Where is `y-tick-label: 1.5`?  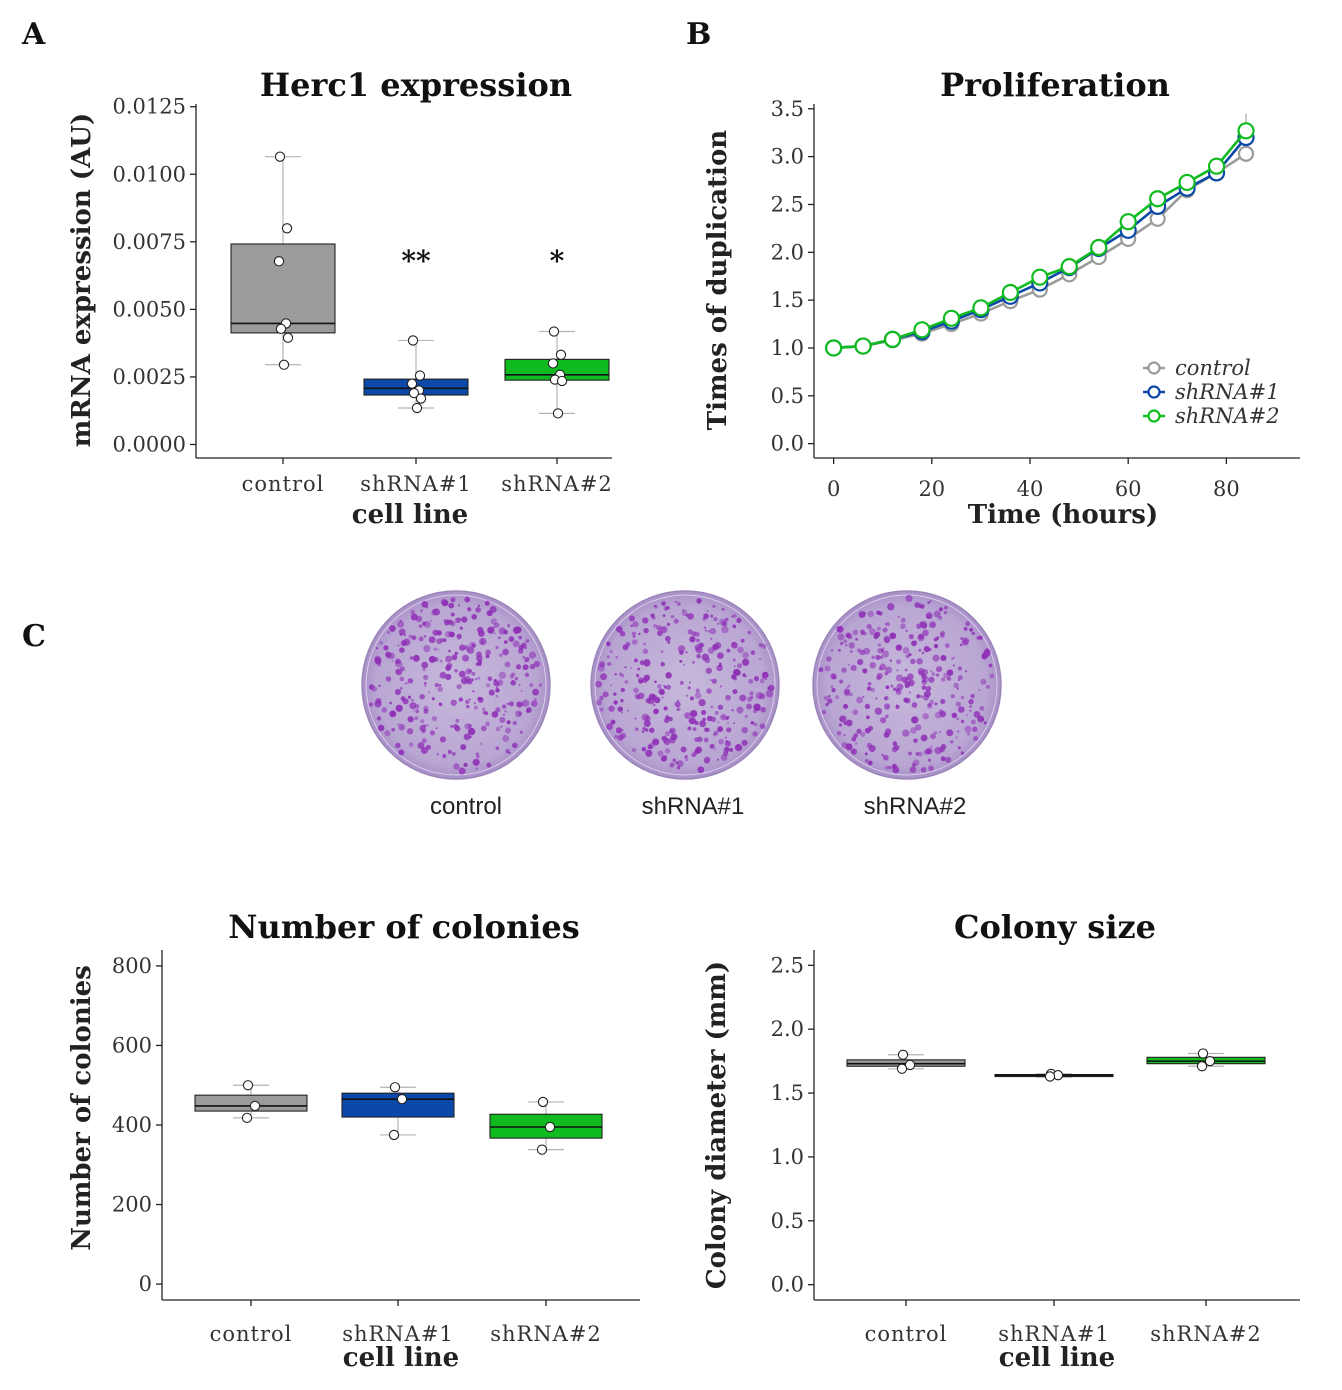
y-tick-label: 1.5 is located at coordinates (787, 1093).